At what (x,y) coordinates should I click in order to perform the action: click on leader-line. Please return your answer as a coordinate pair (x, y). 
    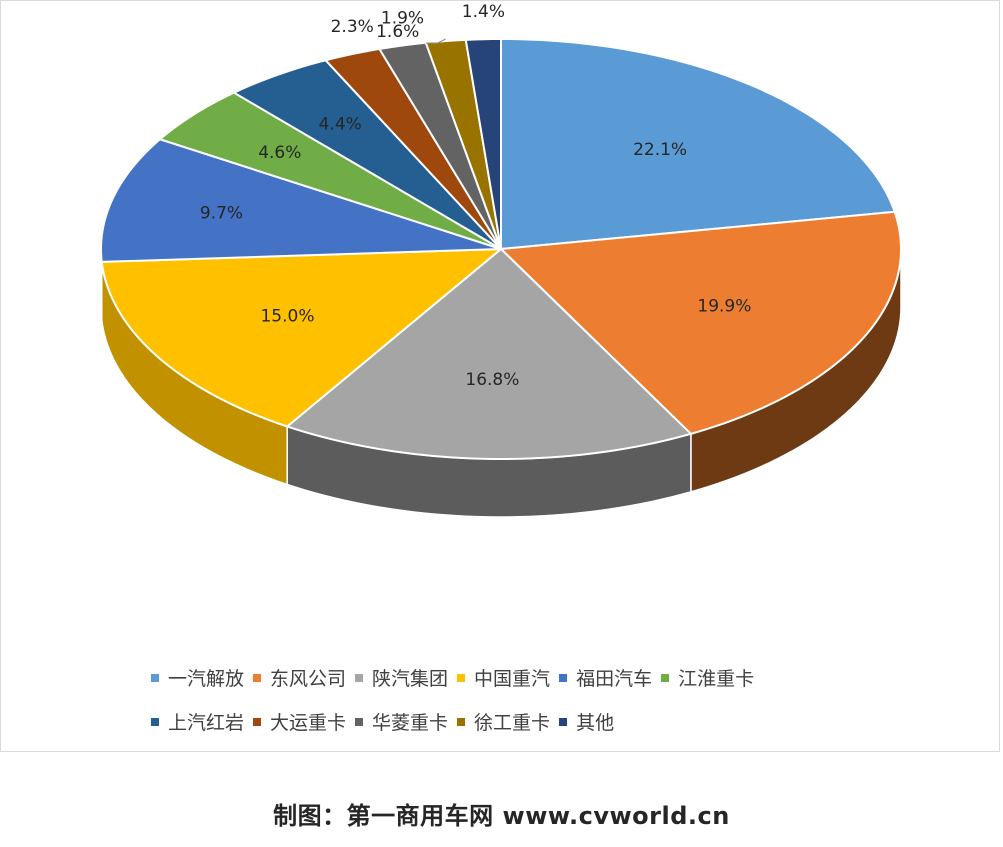
    Looking at the image, I should click on (435, 41).